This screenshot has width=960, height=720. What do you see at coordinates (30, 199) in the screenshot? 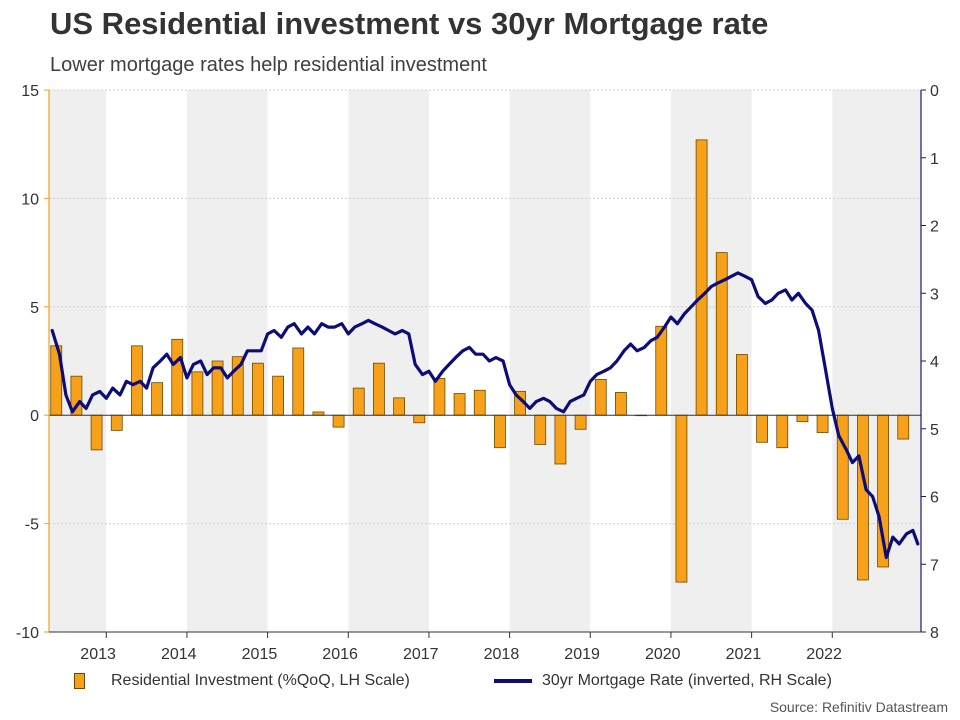
I see `left-tick-label-1: 10` at bounding box center [30, 199].